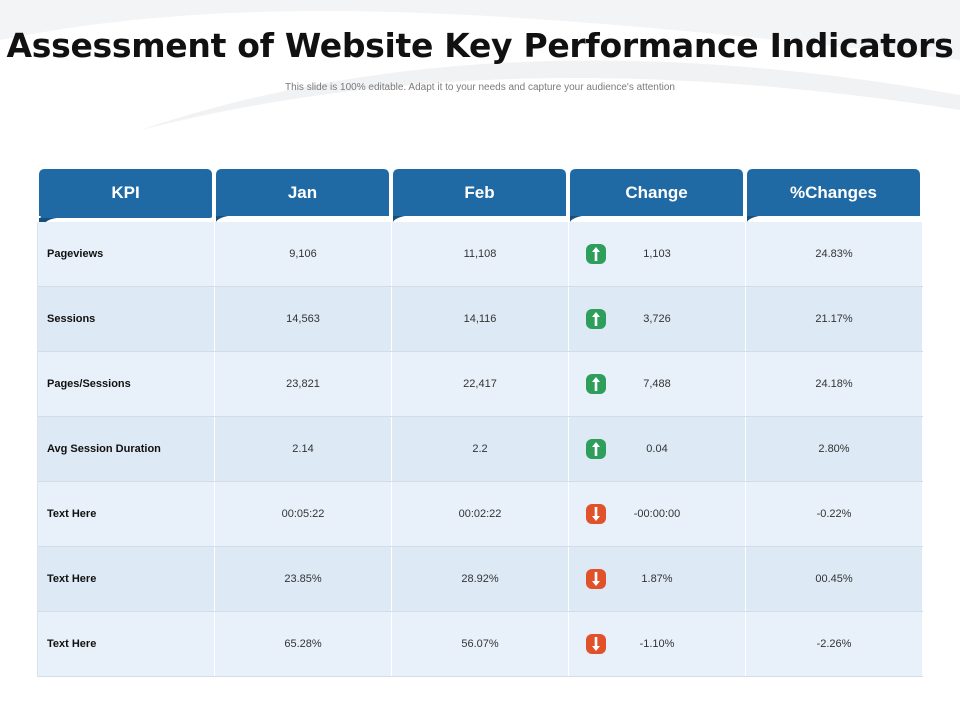 The image size is (960, 720). I want to click on cell-jan: 23.85%, so click(303, 579).